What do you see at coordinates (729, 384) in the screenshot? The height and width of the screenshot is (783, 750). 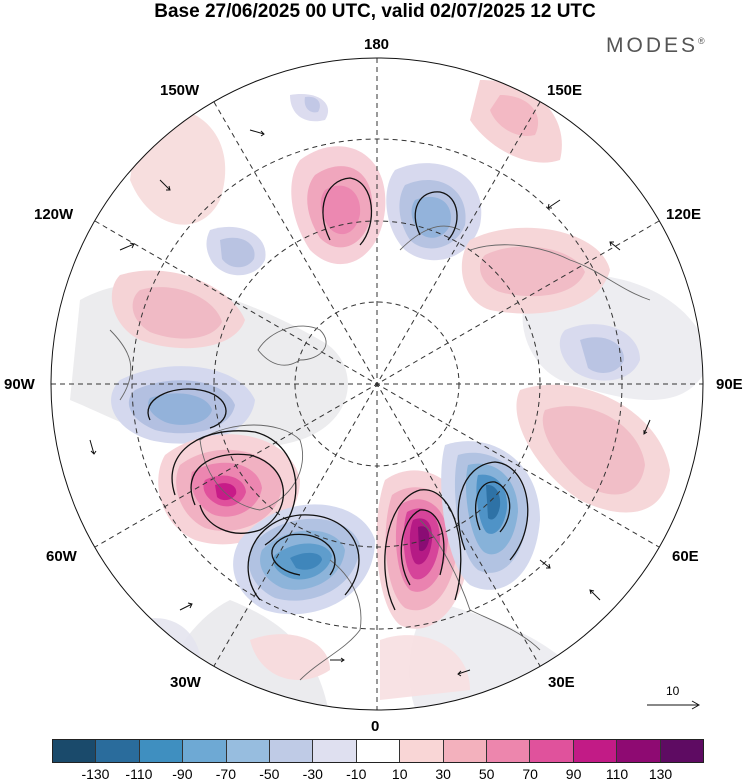 I see `lon-label-90e: 90E` at bounding box center [729, 384].